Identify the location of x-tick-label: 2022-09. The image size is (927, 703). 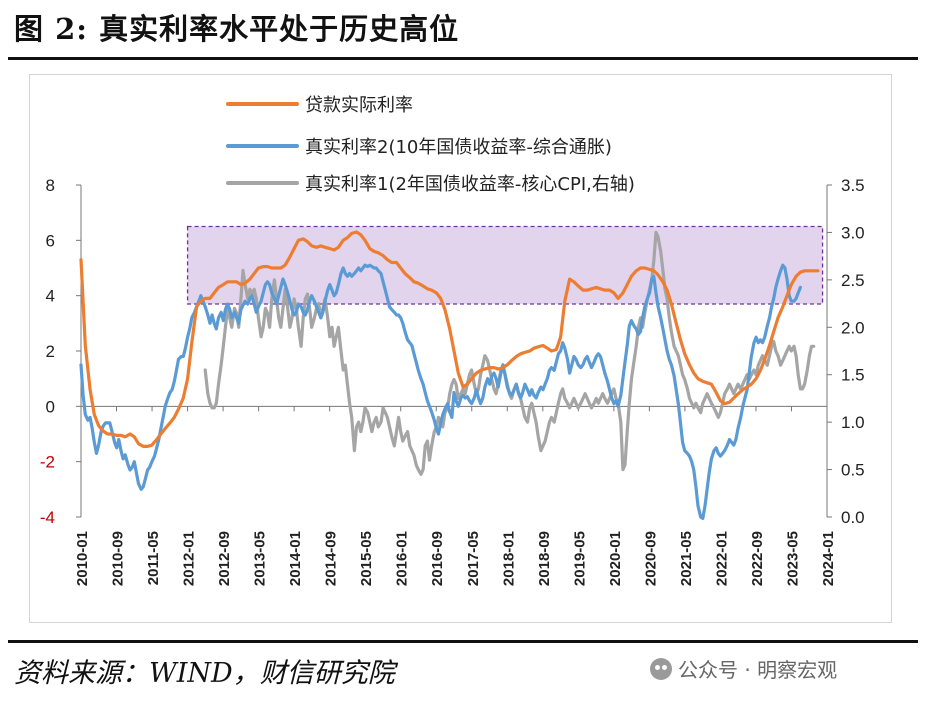
(757, 558).